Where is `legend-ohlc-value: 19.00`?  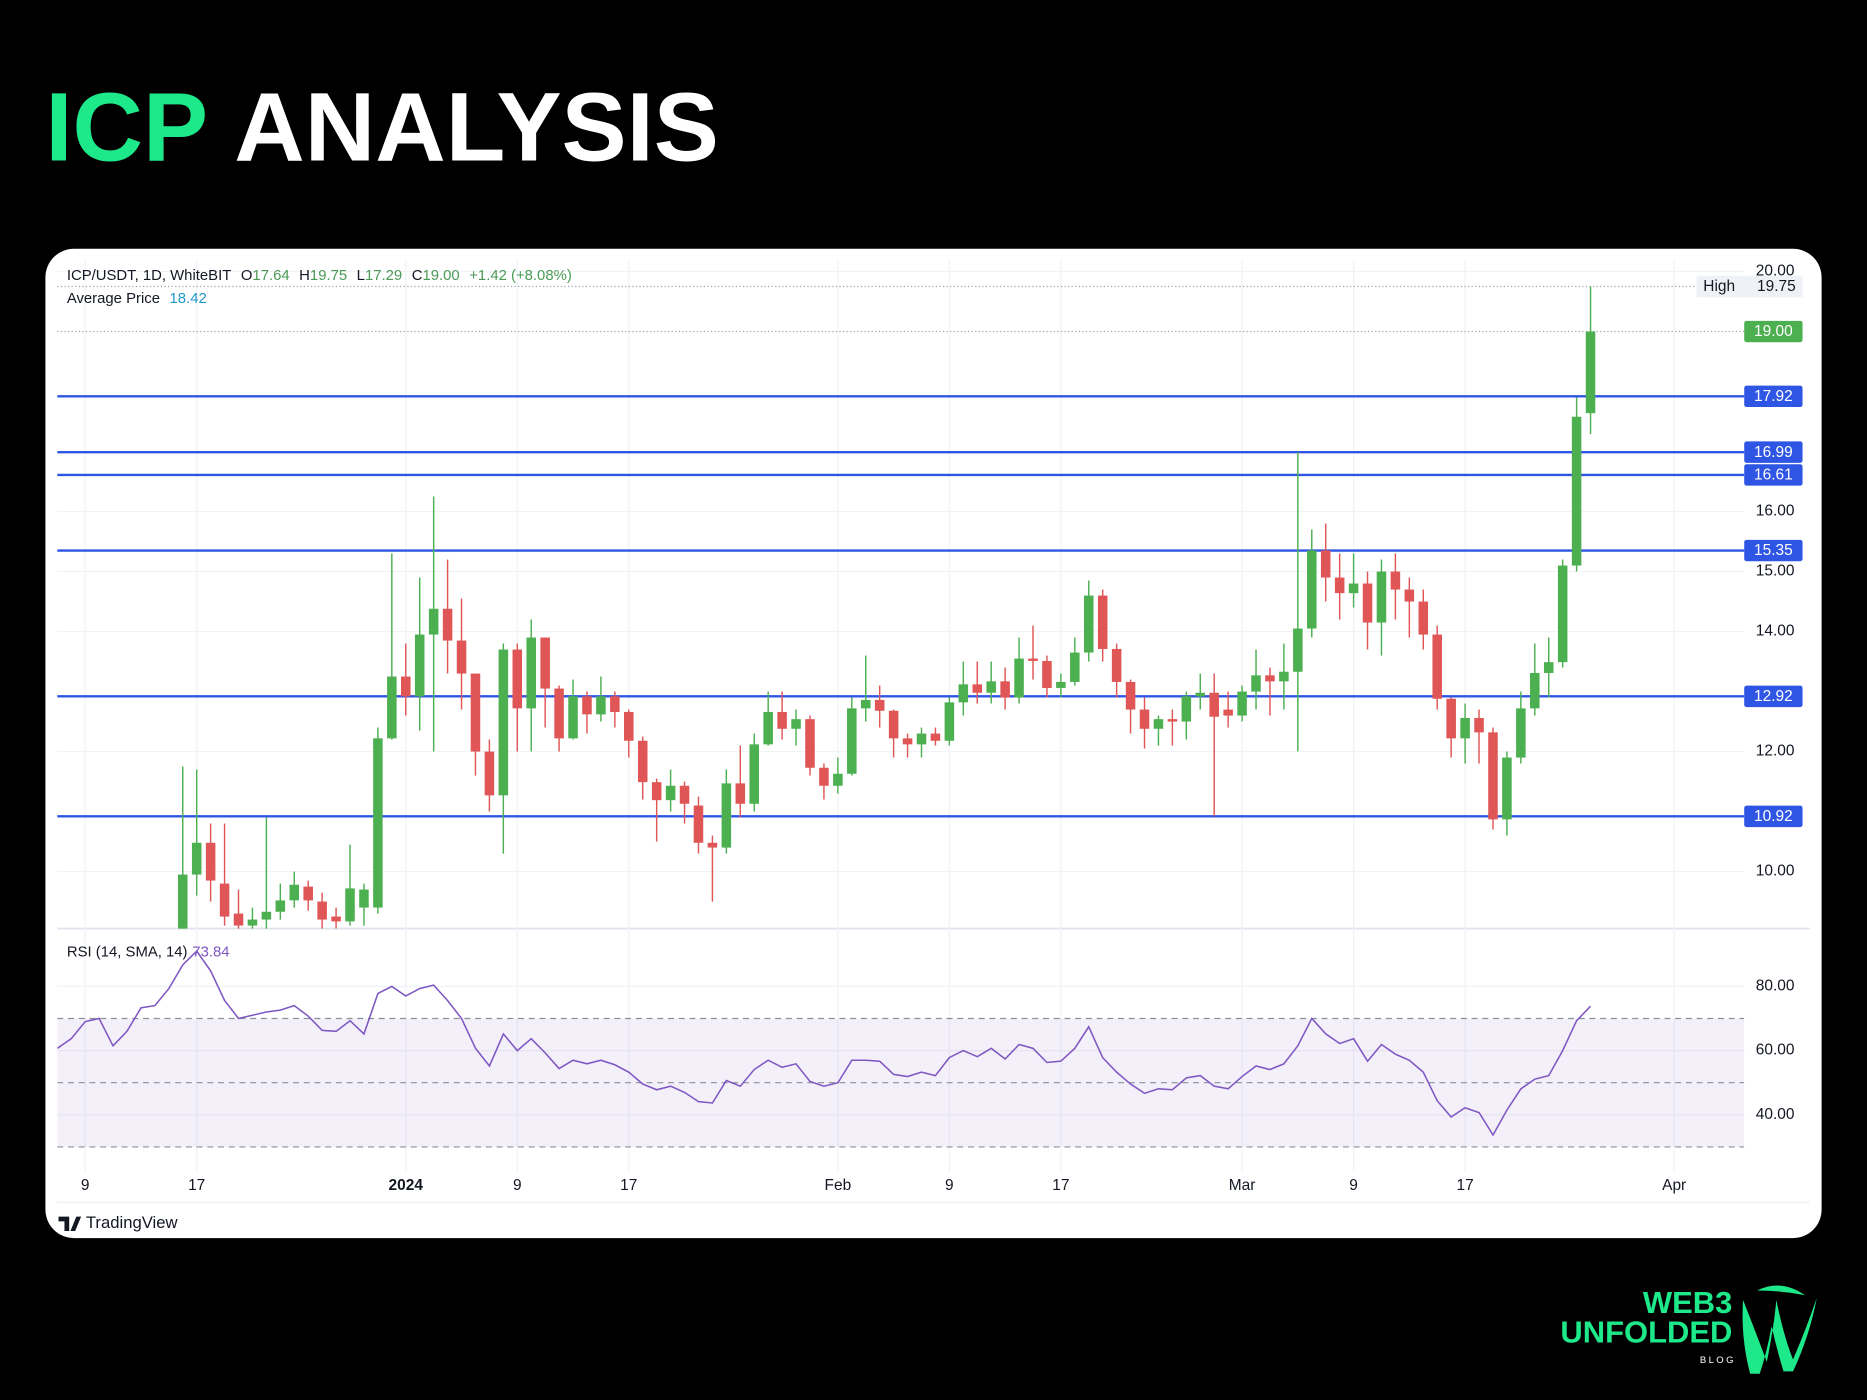
legend-ohlc-value: 19.00 is located at coordinates (440, 276).